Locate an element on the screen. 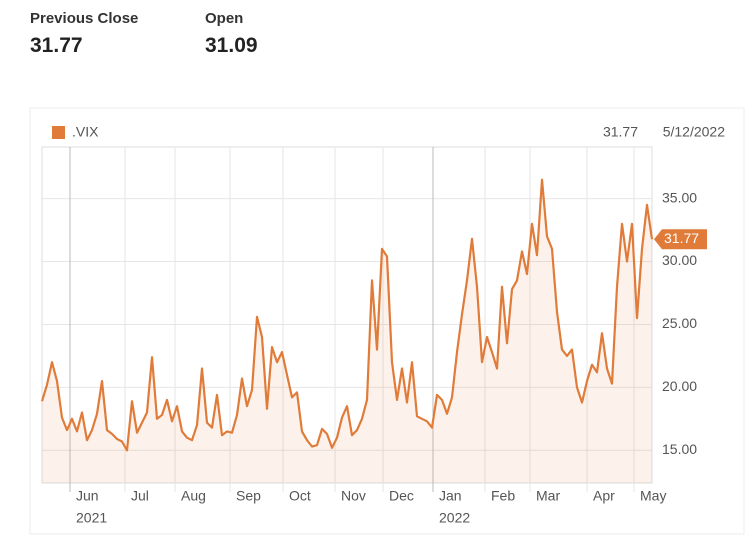  x-tick-label: Aug is located at coordinates (193, 496).